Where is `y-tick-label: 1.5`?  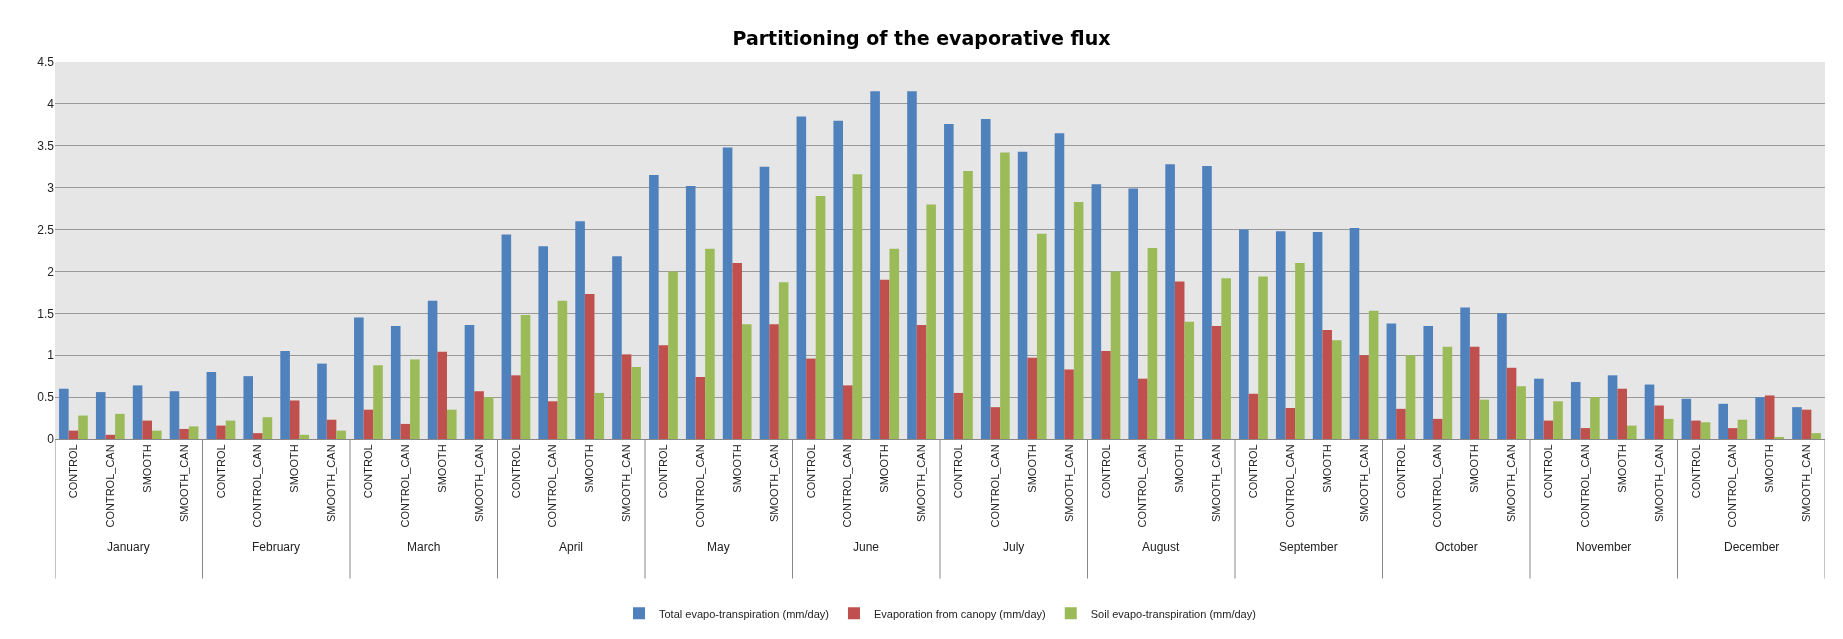
y-tick-label: 1.5 is located at coordinates (46, 313).